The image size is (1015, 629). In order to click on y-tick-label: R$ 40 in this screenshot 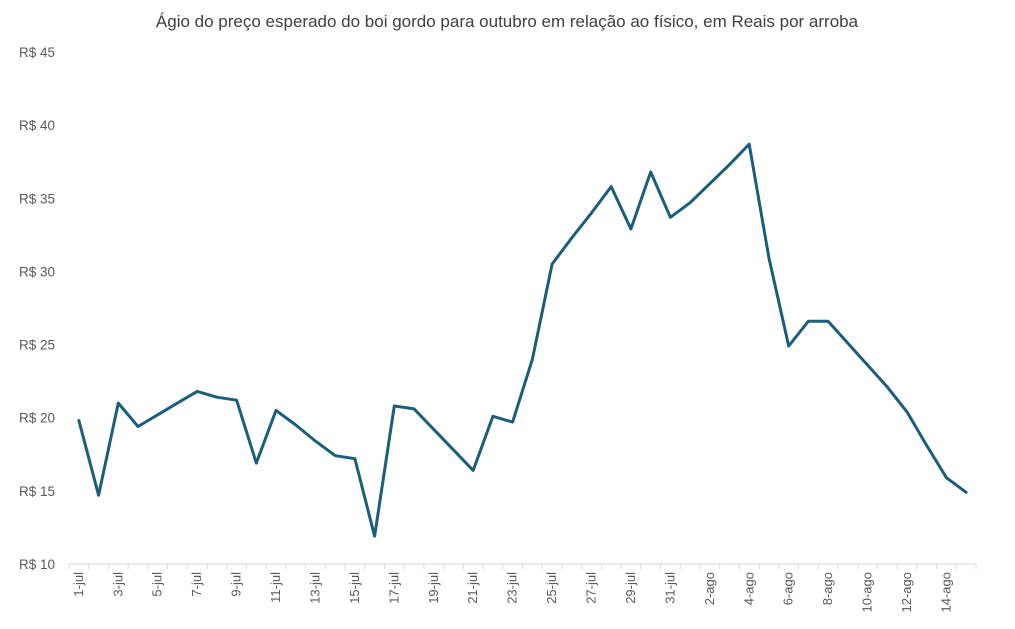, I will do `click(37, 125)`.